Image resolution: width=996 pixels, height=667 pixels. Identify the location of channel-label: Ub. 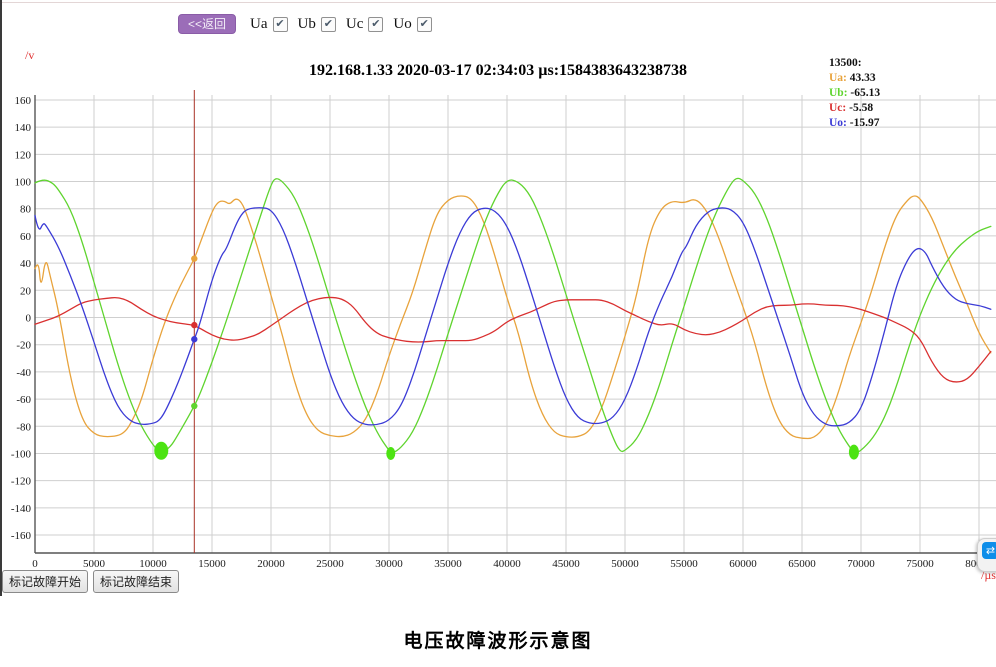
(306, 23).